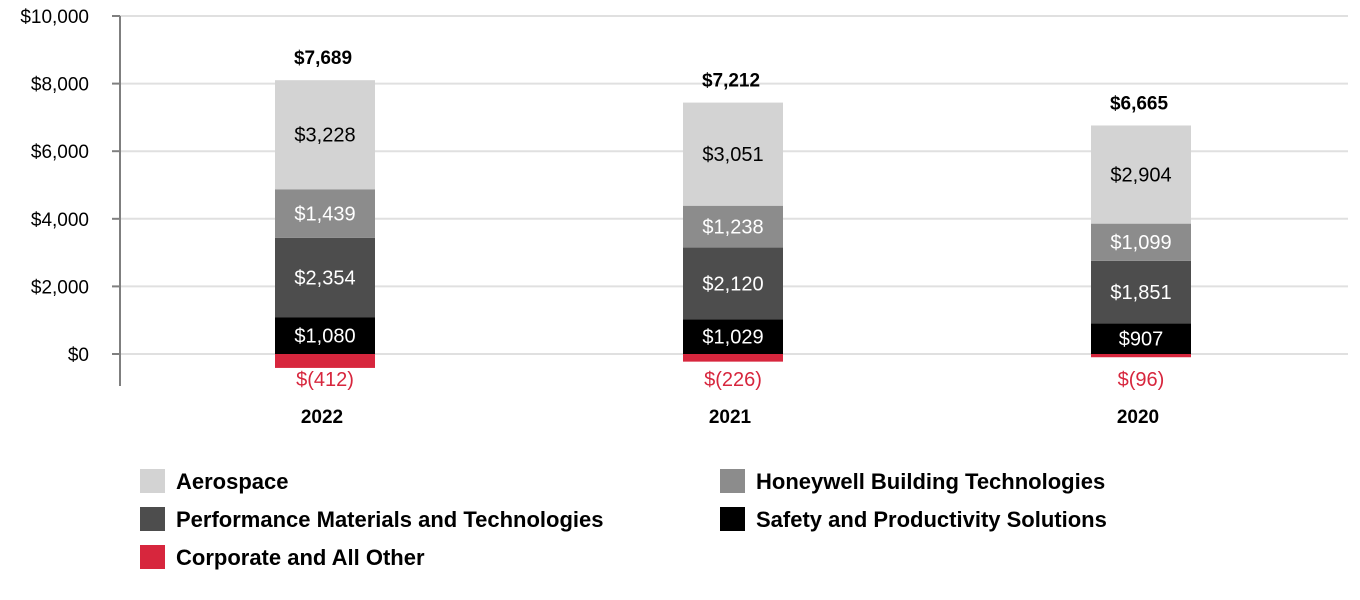 The image size is (1360, 600). What do you see at coordinates (60, 85) in the screenshot?
I see `y-tick-label: $8,000` at bounding box center [60, 85].